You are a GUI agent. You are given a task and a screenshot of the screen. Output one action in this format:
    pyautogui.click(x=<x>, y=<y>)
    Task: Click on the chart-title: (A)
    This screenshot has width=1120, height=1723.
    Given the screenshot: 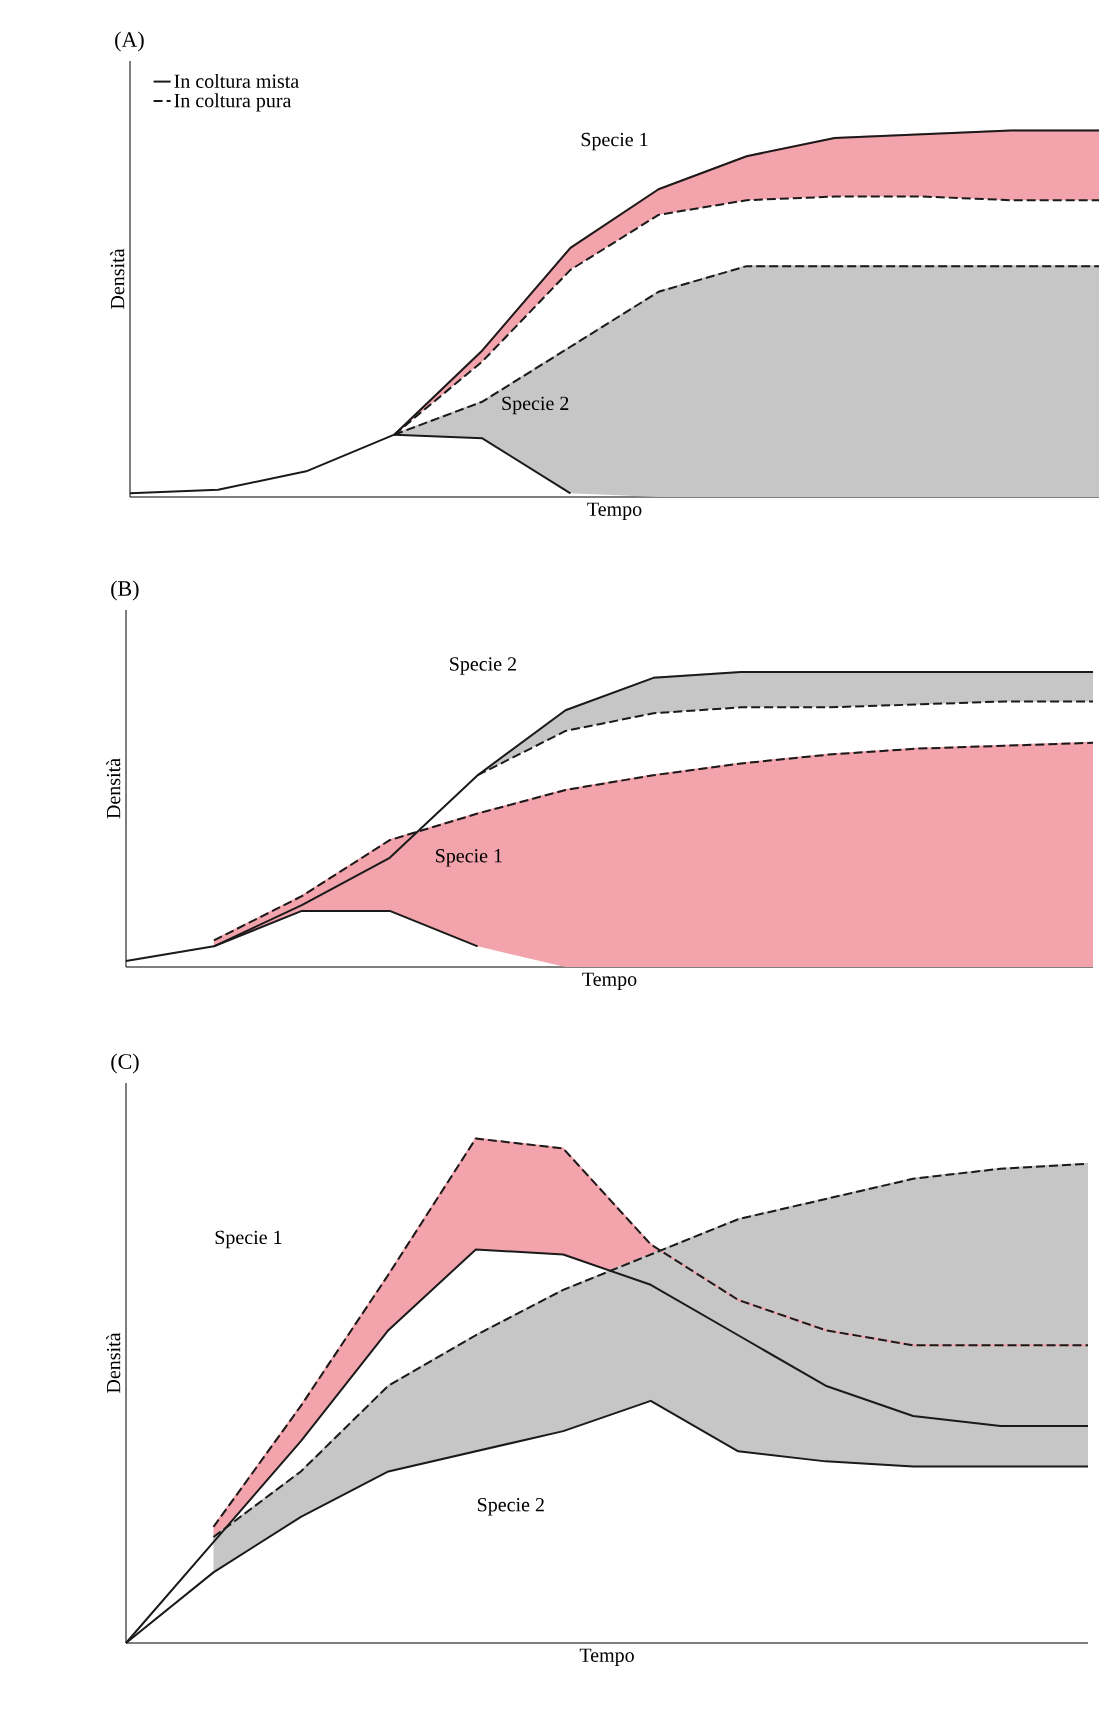 What is the action you would take?
    pyautogui.click(x=129, y=41)
    